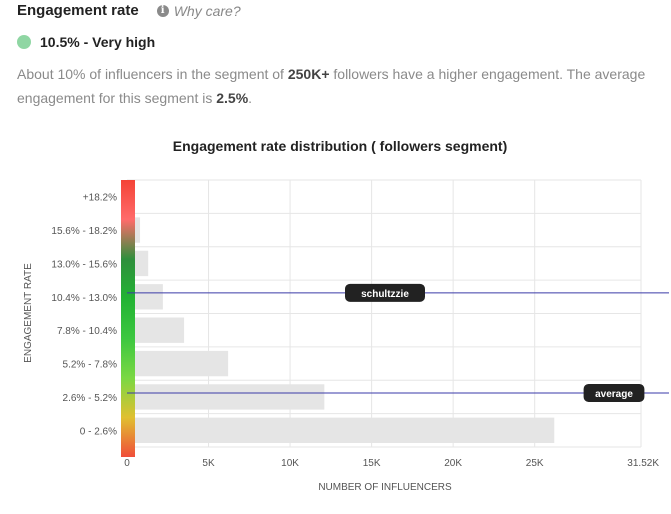 This screenshot has width=671, height=514. What do you see at coordinates (372, 463) in the screenshot?
I see `x-tick-label: 15K` at bounding box center [372, 463].